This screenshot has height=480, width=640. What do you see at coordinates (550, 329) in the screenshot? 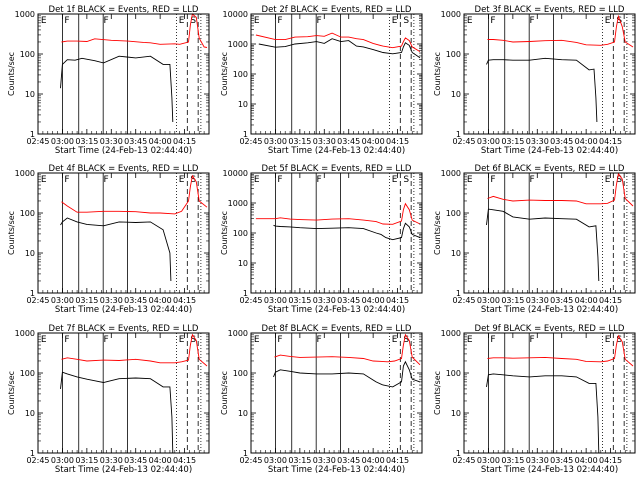
I see `panel-title: Det 9f BLACK = Events, RED = LLD` at bounding box center [550, 329].